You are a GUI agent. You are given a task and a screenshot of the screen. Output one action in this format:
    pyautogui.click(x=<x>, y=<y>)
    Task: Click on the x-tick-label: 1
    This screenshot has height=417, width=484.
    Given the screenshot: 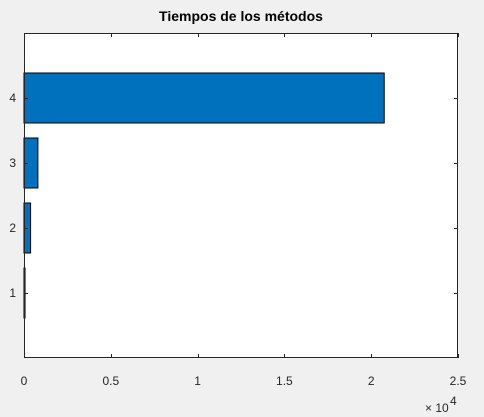 What is the action you would take?
    pyautogui.click(x=197, y=381)
    